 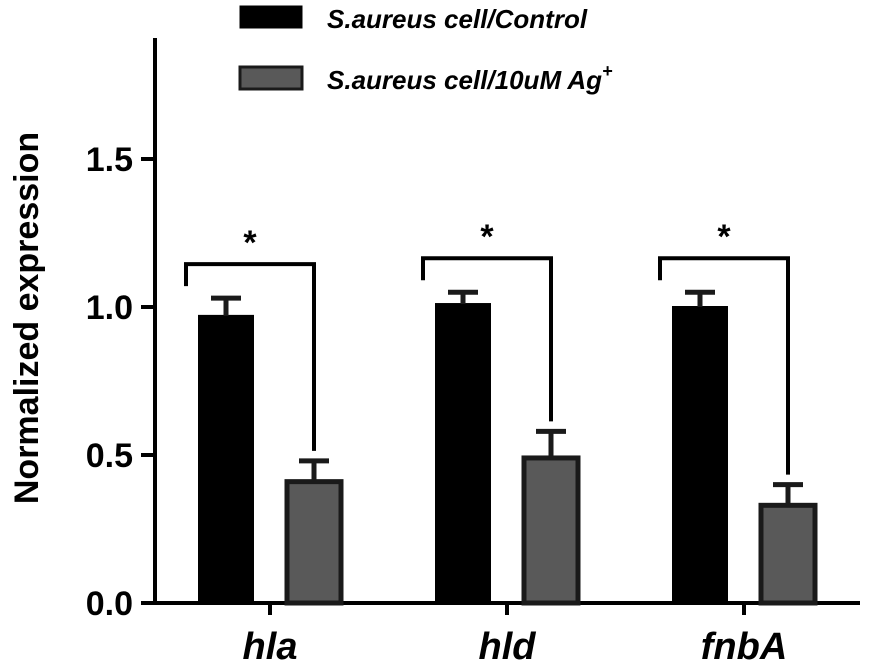 I want to click on legend-label: S.aureus cell/10uM Ag+, so click(x=470, y=78).